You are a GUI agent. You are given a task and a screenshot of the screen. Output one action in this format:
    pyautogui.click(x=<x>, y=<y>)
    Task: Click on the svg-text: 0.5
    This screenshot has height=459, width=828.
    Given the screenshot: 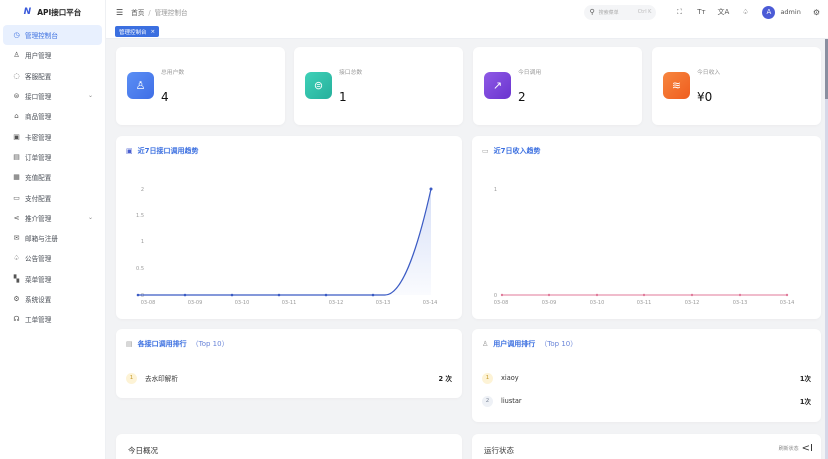 What is the action you would take?
    pyautogui.click(x=140, y=269)
    